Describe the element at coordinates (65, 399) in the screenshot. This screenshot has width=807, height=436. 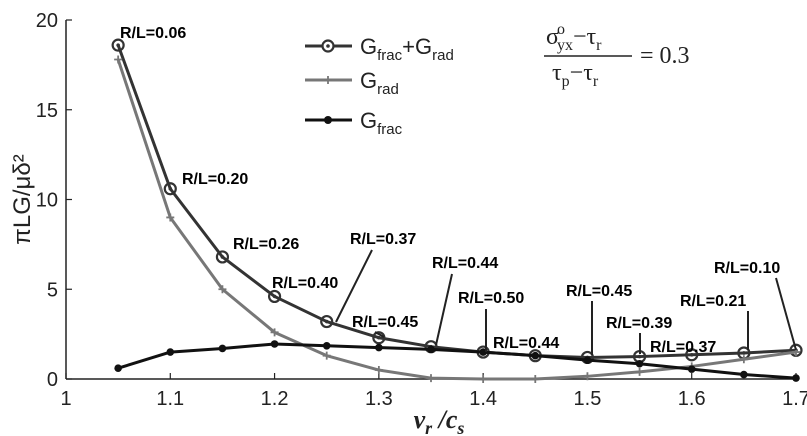
I see `x-tick-label: 1` at that location.